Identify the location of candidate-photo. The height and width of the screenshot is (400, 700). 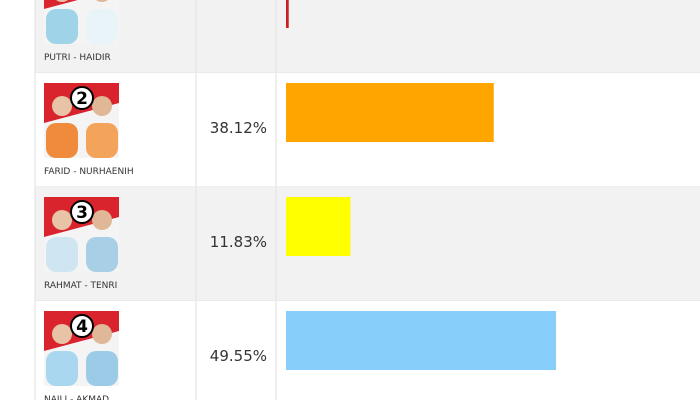
(81, 22).